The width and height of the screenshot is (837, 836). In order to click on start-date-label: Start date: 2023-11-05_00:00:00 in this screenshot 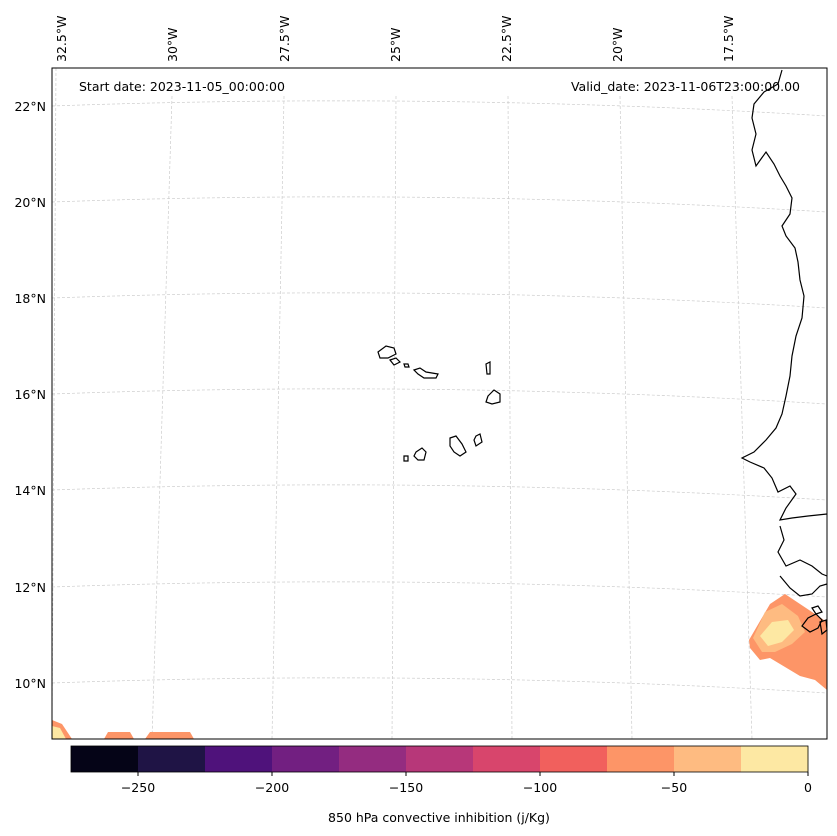, I will do `click(182, 86)`.